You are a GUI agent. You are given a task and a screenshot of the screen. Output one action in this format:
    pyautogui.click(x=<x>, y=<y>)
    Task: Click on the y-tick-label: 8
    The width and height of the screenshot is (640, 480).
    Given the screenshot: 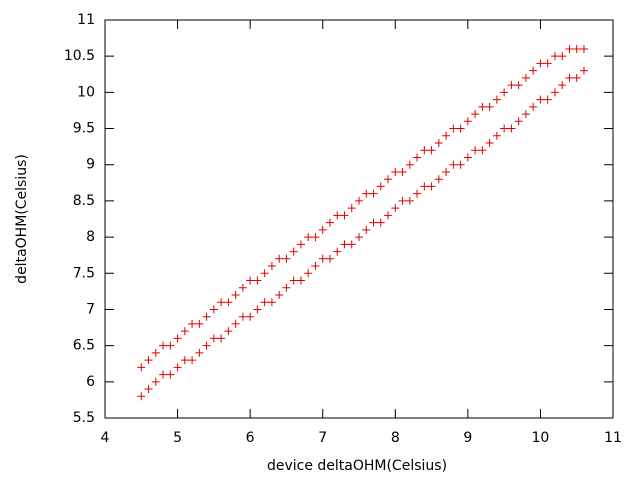 What is the action you would take?
    pyautogui.click(x=90, y=237)
    